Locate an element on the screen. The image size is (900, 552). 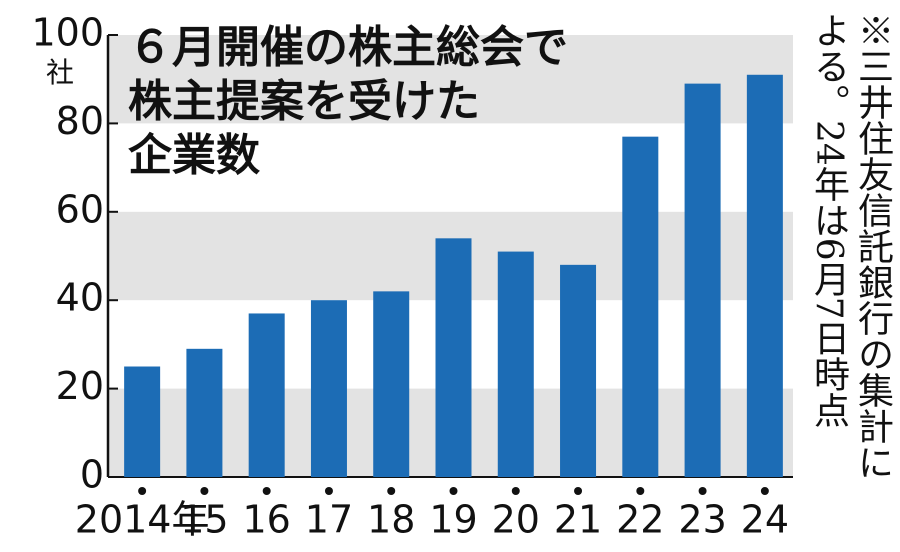
grid-band is located at coordinates (450, 79).